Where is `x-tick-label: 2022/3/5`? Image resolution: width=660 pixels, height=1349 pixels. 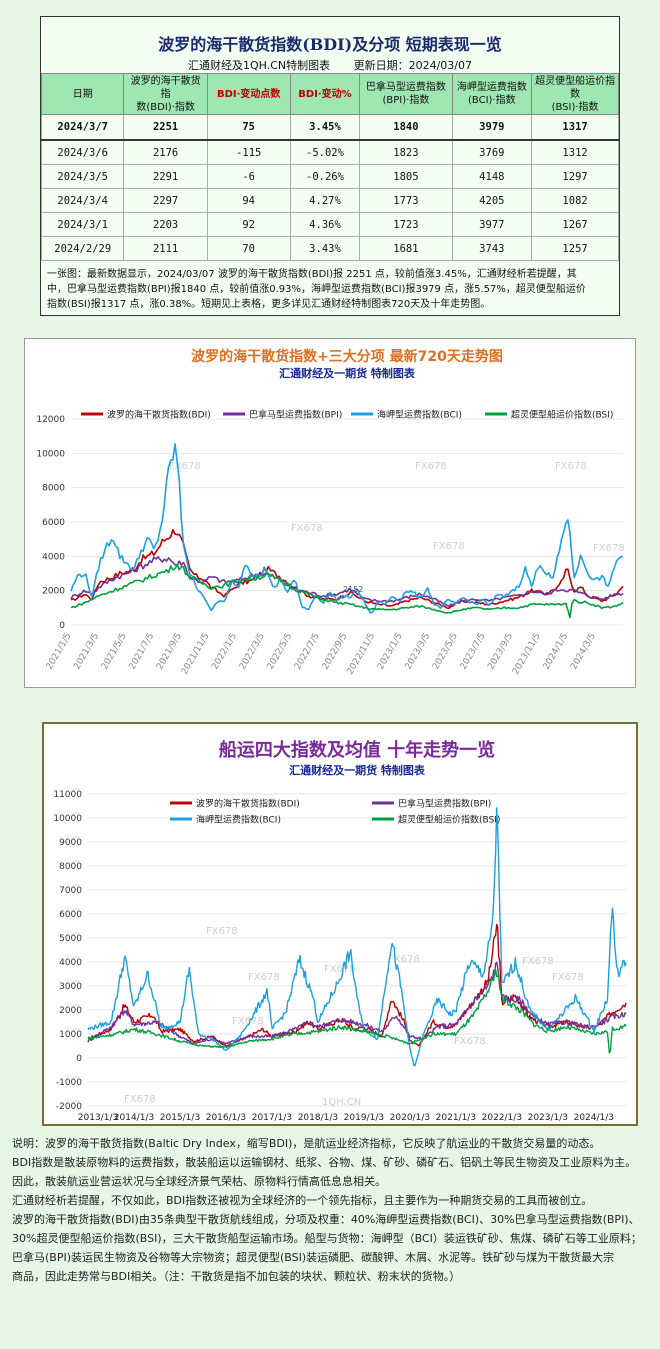 x-tick-label: 2022/3/5 is located at coordinates (252, 652).